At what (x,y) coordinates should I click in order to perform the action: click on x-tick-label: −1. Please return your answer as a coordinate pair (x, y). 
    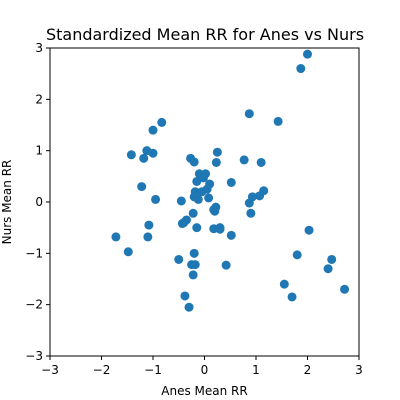
    Looking at the image, I should click on (153, 370).